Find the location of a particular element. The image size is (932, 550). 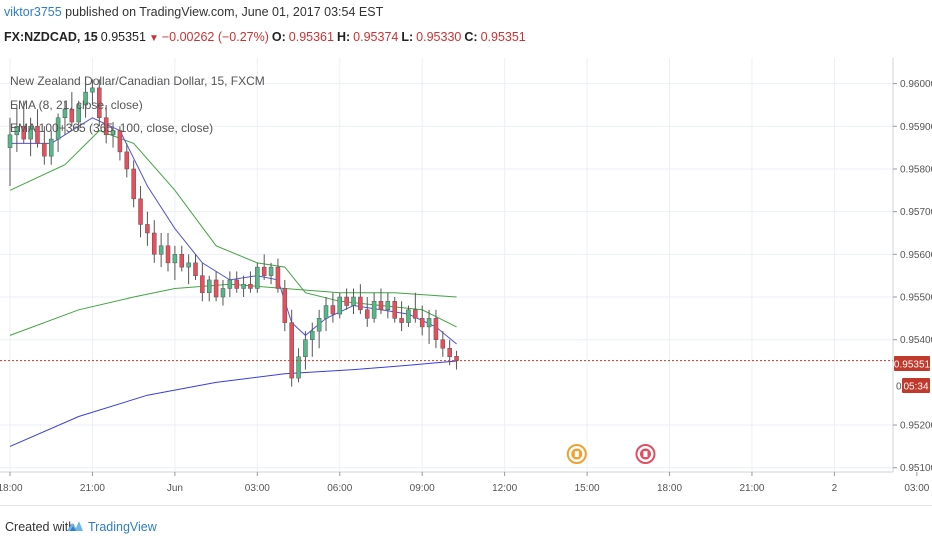

time-tick-label: 09:00 is located at coordinates (422, 488).